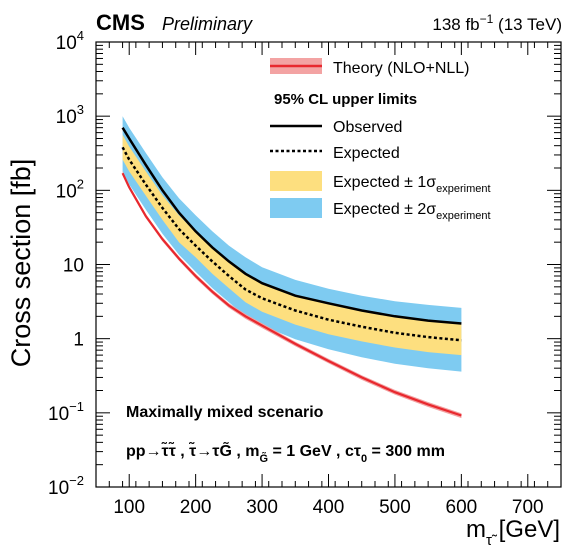 The height and width of the screenshot is (556, 580). I want to click on energy-label: (13 TeV), so click(527, 24).